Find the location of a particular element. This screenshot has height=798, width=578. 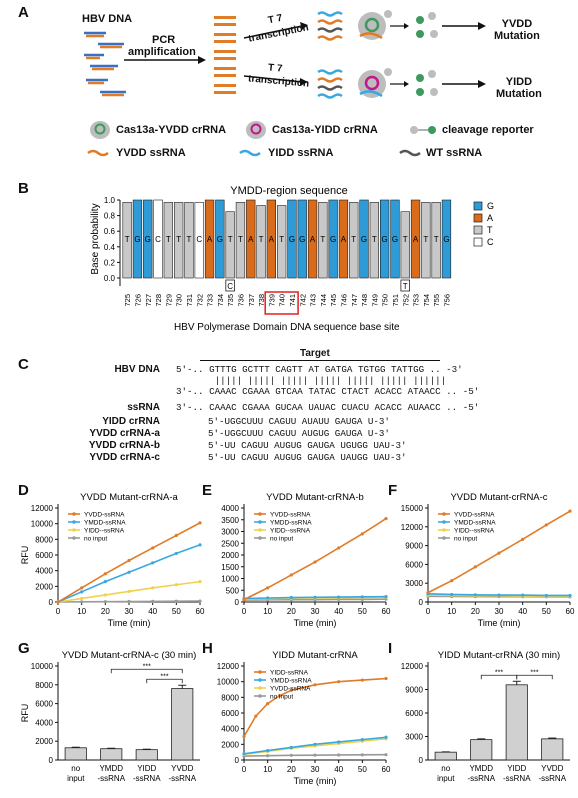

chart-b-ytick-label: 0.0 is located at coordinates (110, 278).